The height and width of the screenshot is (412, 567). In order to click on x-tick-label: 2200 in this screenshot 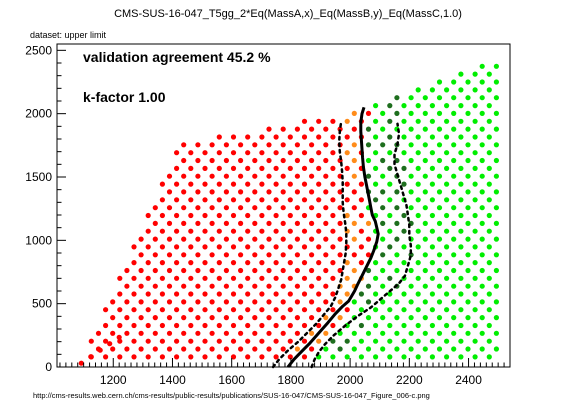, I will do `click(409, 380)`.